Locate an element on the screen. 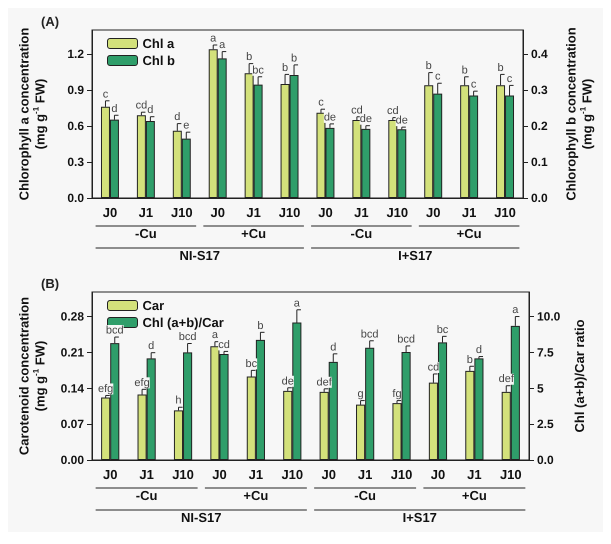 The image size is (611, 544). y-tick-label: 0.0 is located at coordinates (75, 198).